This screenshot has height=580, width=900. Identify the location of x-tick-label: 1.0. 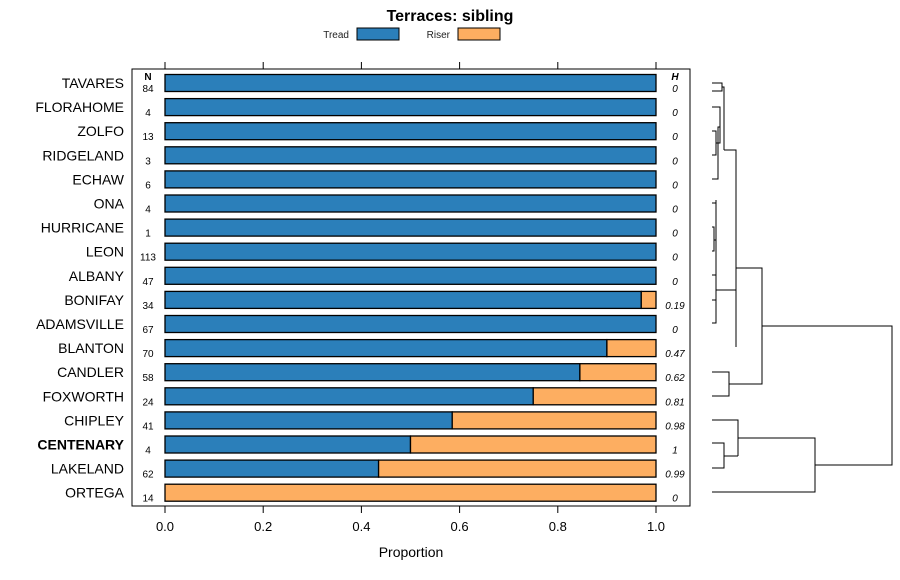
(656, 526).